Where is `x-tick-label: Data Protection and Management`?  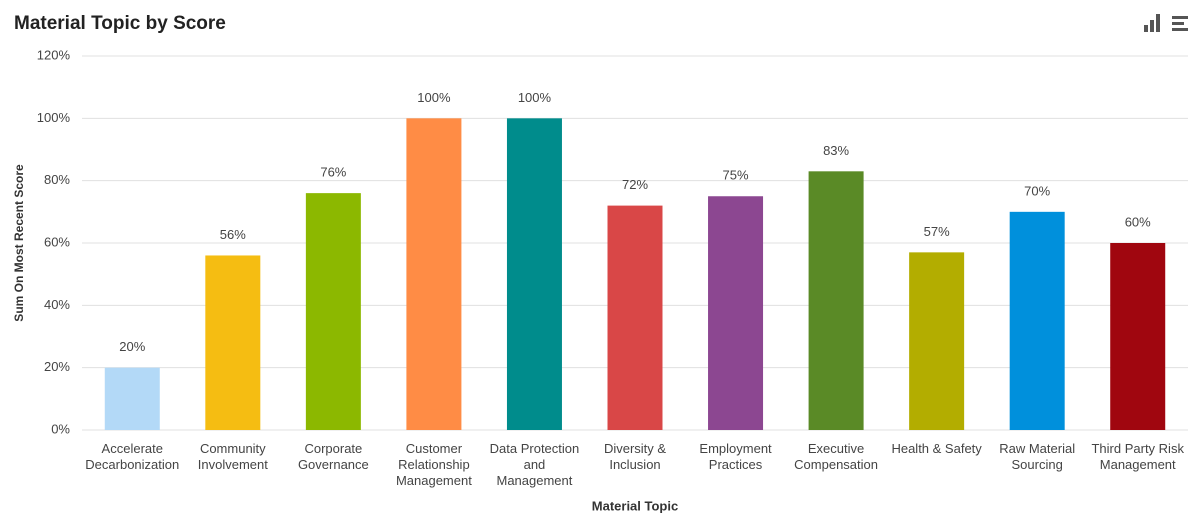 x-tick-label: Data Protection and Management is located at coordinates (534, 464).